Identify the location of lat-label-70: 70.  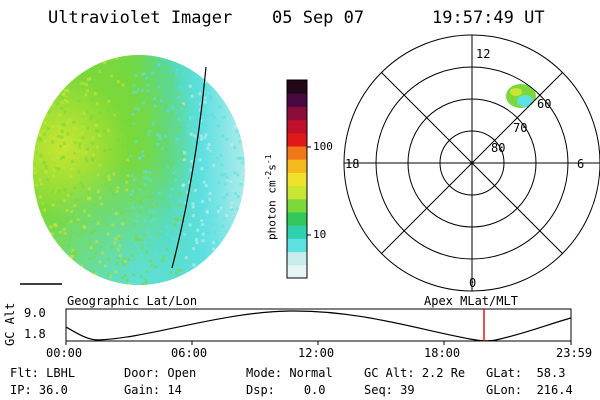
(520, 128).